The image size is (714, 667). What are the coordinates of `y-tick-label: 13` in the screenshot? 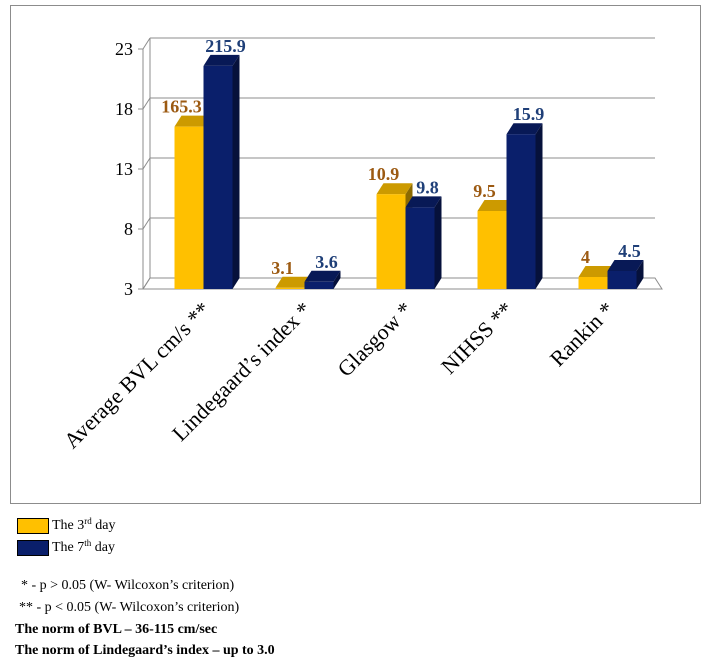 It's located at (124, 169).